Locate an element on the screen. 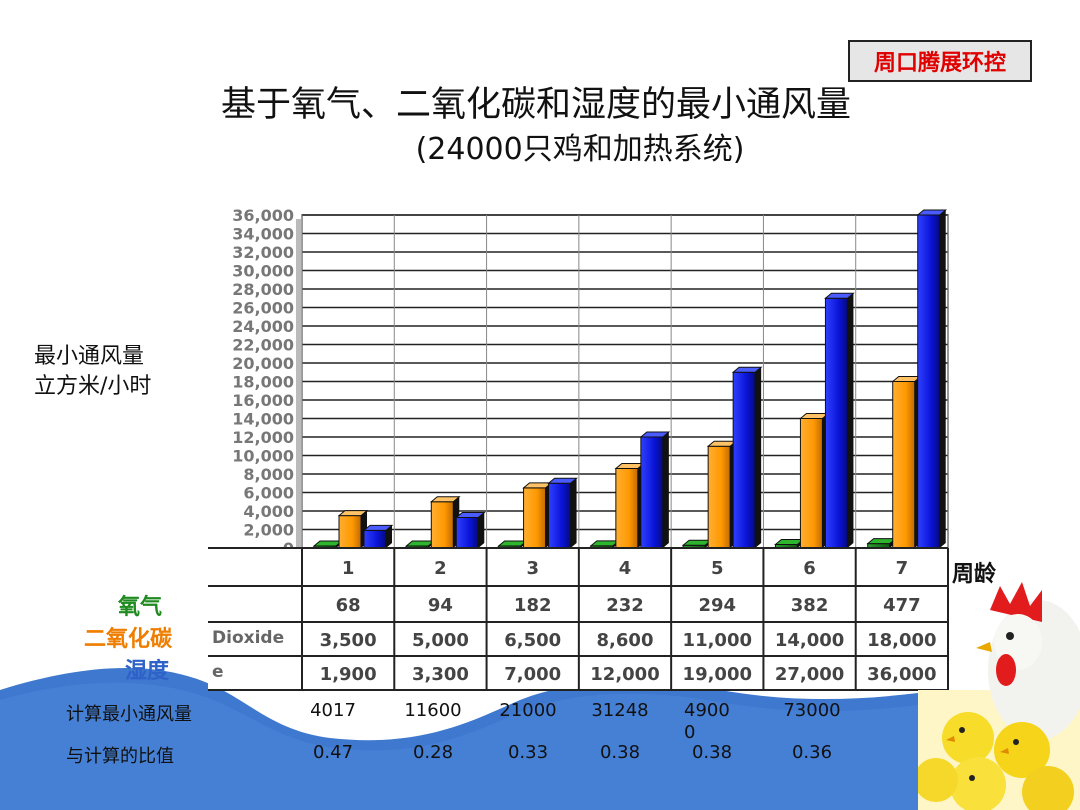 The width and height of the screenshot is (1080, 810). y-tick-label: 32,000 is located at coordinates (263, 252).